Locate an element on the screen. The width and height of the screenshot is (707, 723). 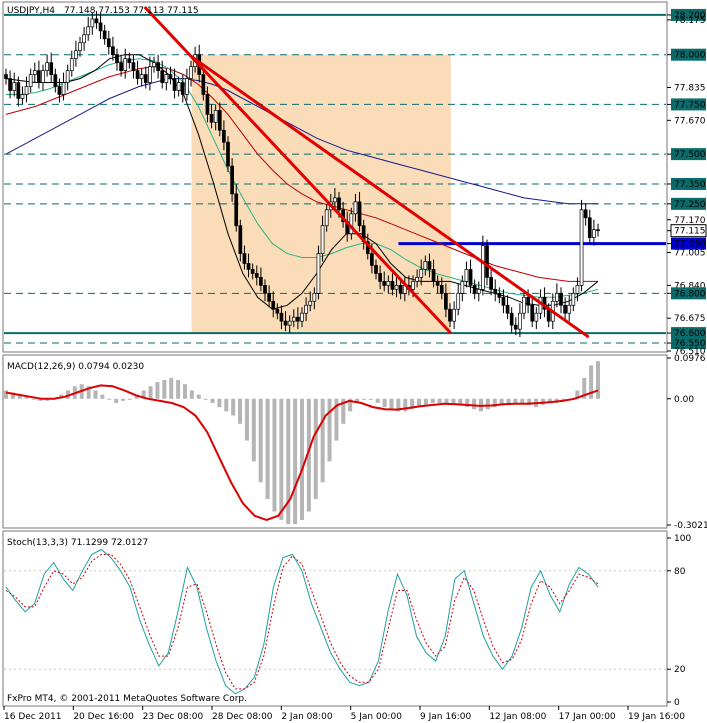
x-tick-label: 16 Dec 2011 is located at coordinates (33, 717).